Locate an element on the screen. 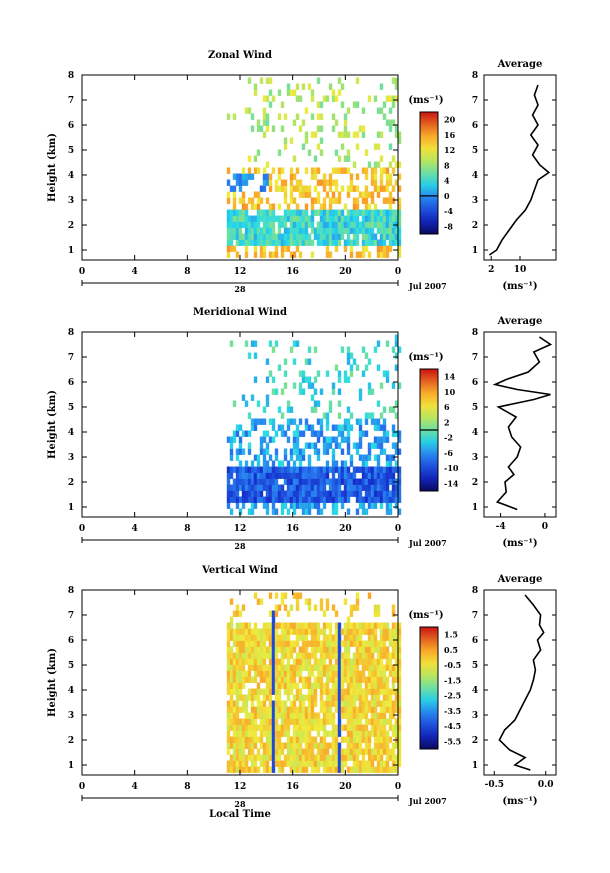 The height and width of the screenshot is (873, 610). colorbar-tick-label: -0.5 is located at coordinates (452, 665).